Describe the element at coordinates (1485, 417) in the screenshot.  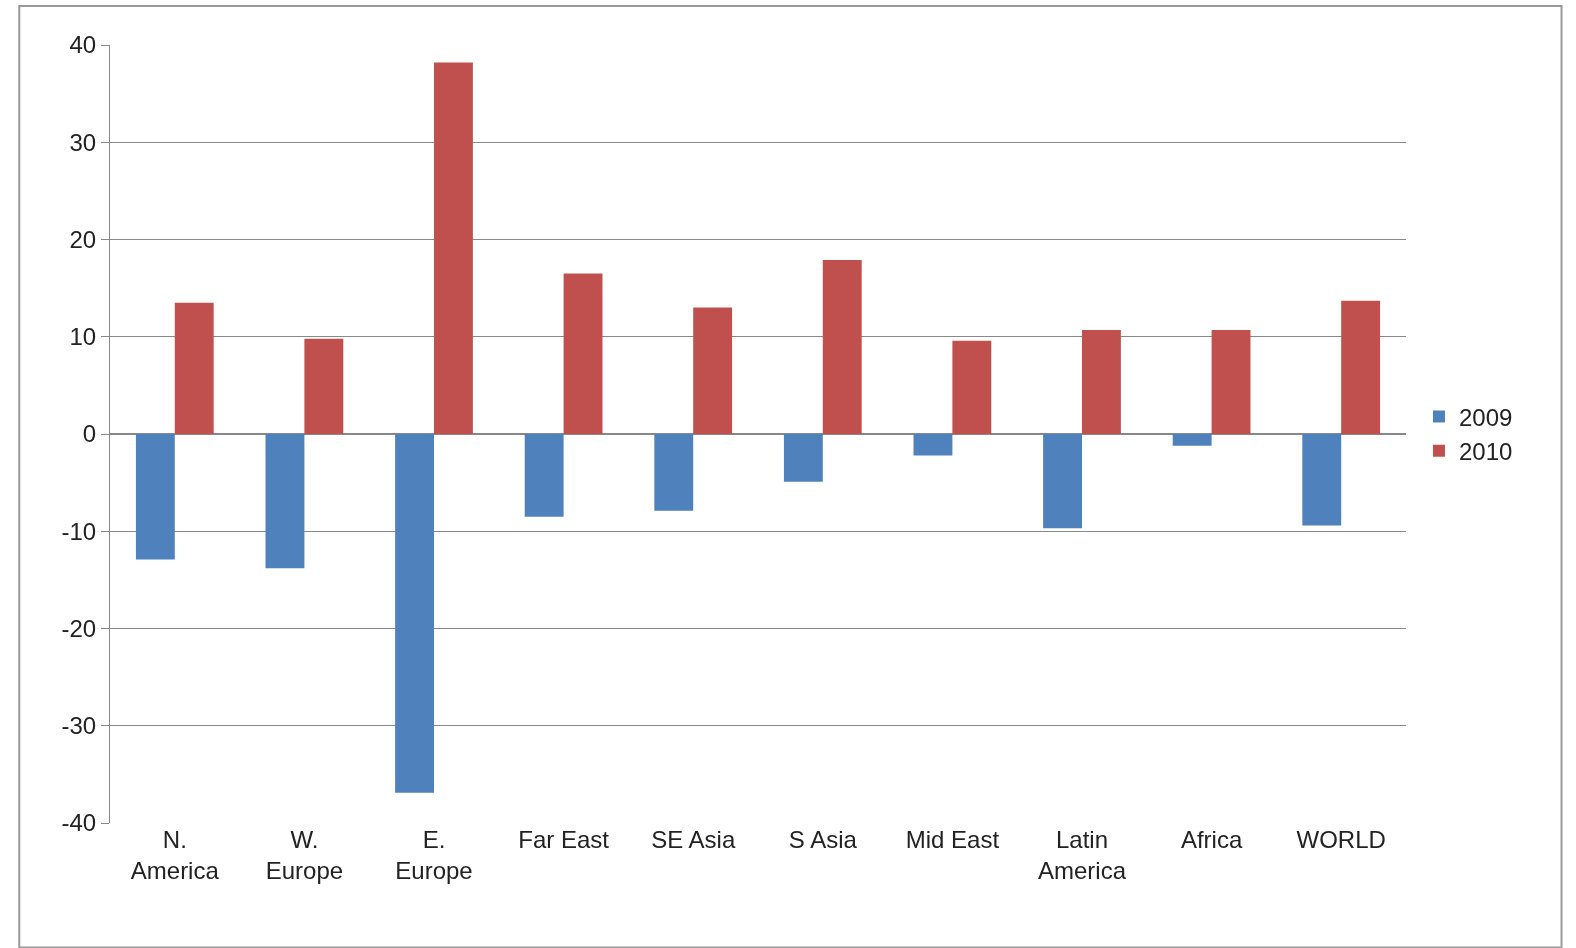
I see `legend-label: 2009` at that location.